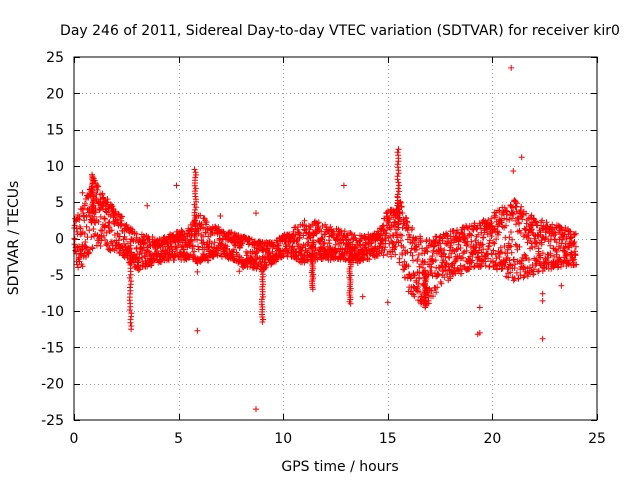 The image size is (640, 480). Describe the element at coordinates (492, 439) in the screenshot. I see `x-tick-label: 20` at that location.